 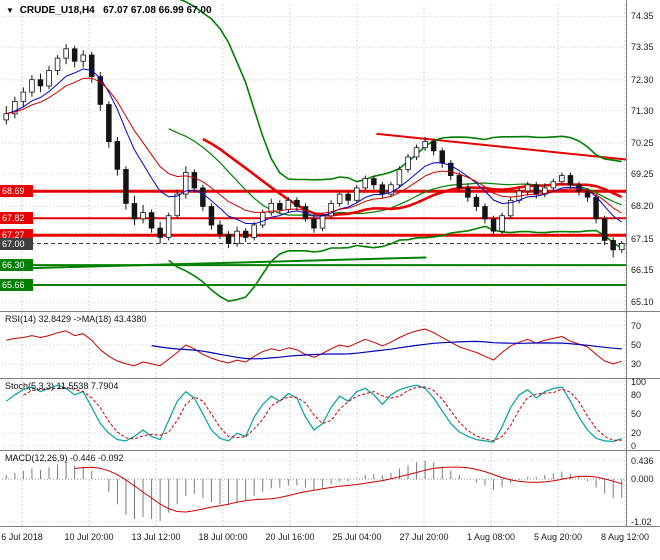 I want to click on time-axis-label: 18 Jul 00:00, so click(x=223, y=537).